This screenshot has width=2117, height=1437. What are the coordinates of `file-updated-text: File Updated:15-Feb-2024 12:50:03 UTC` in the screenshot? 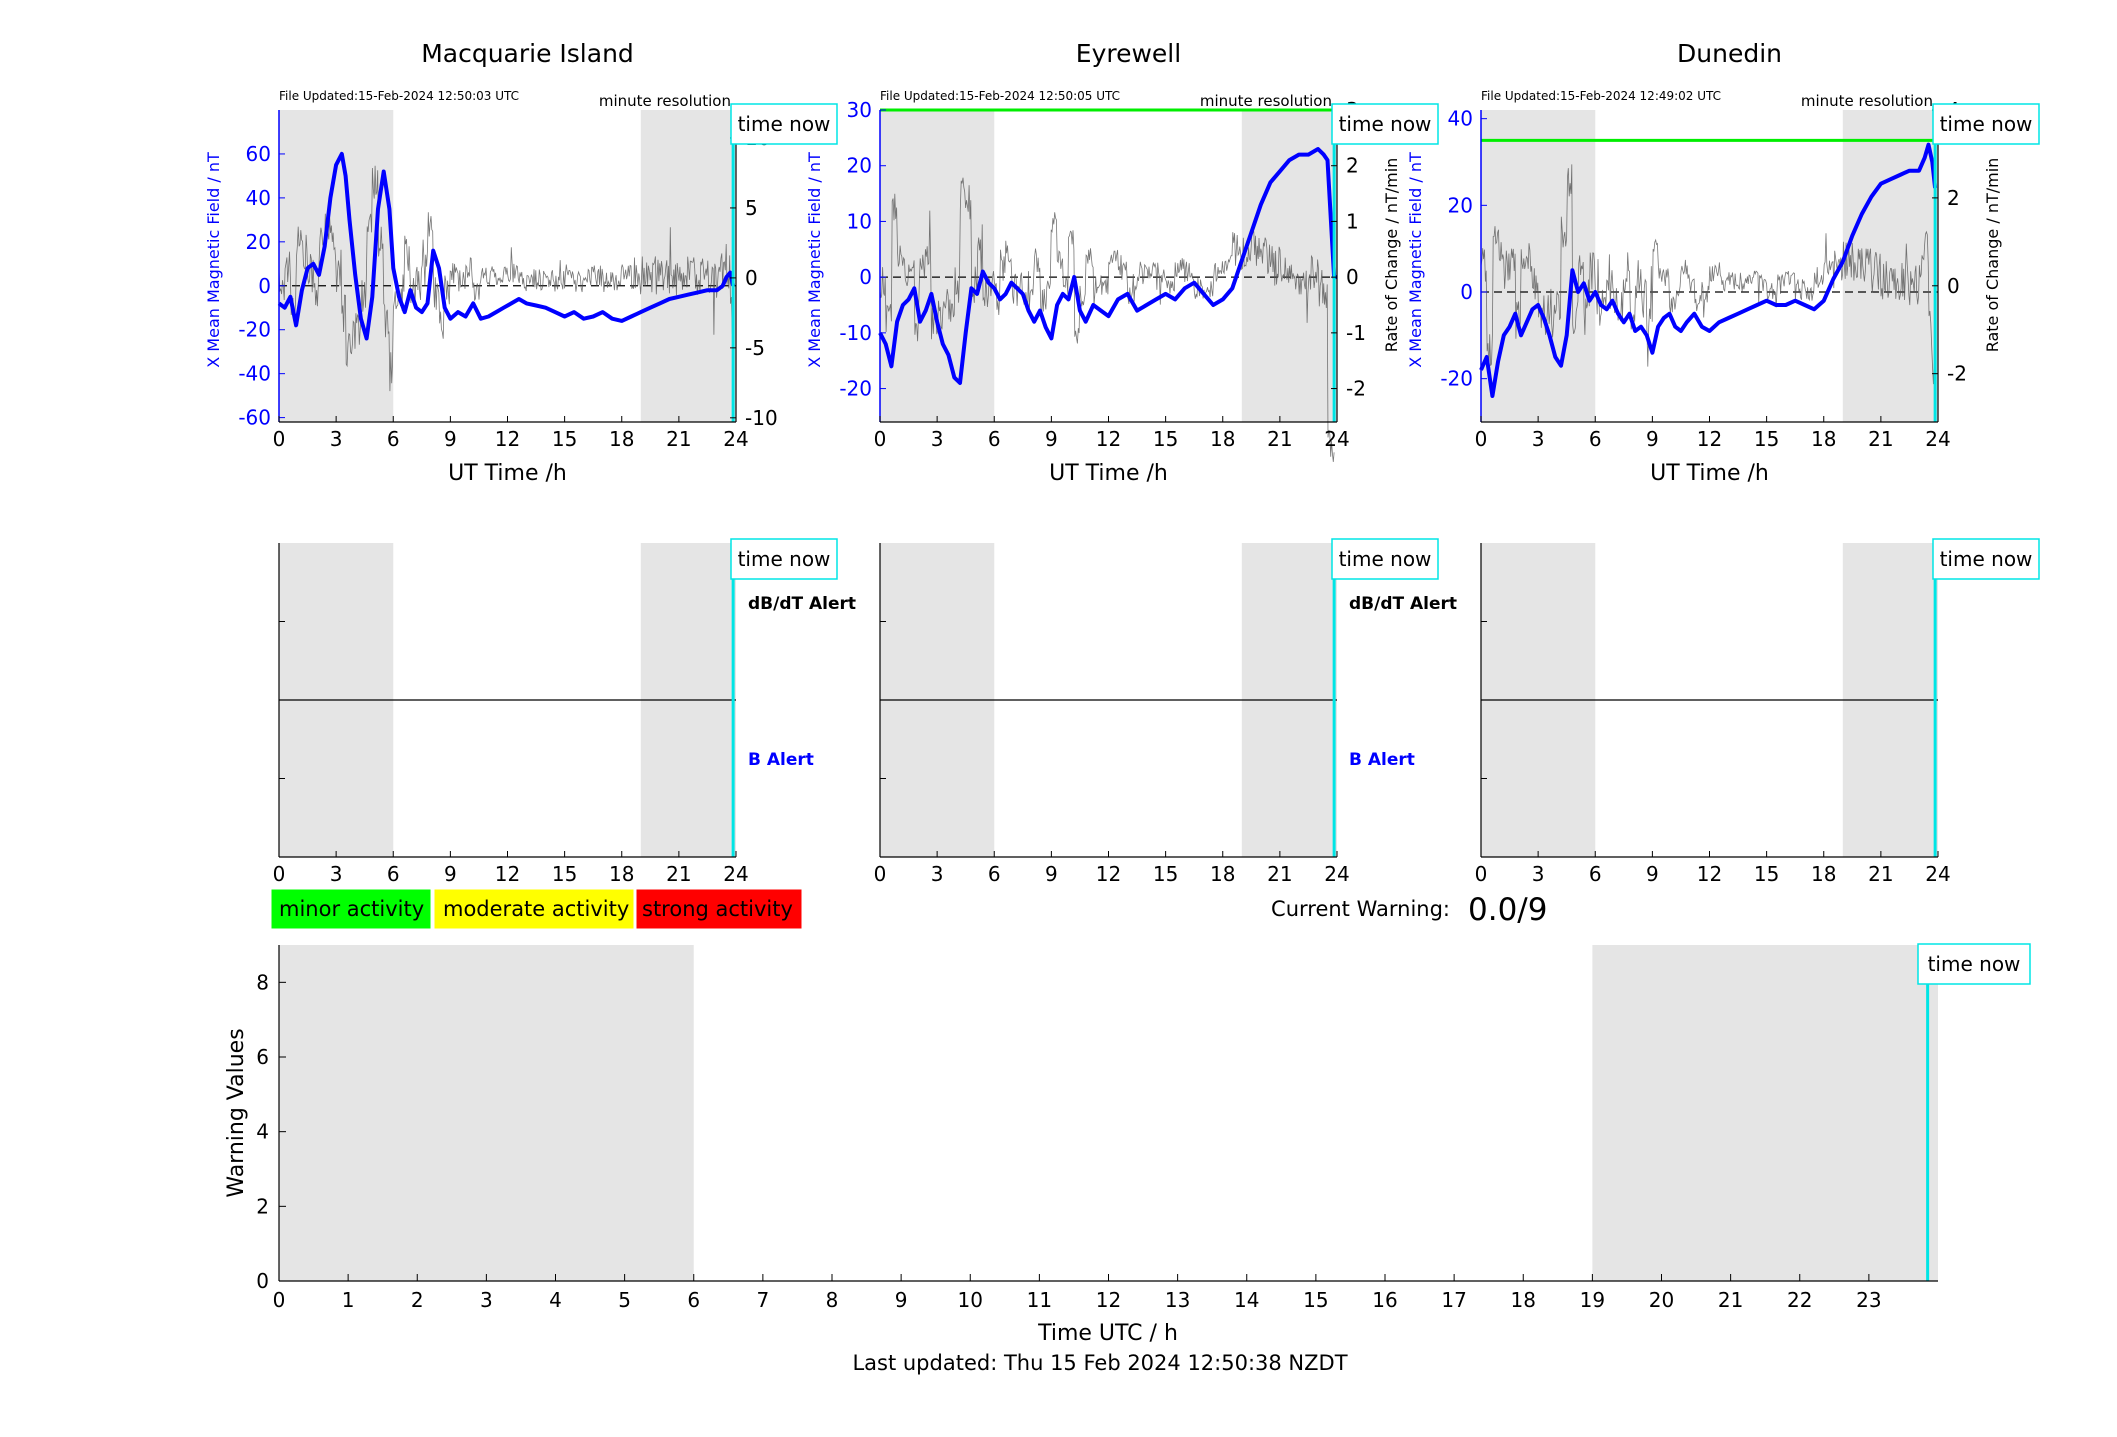 It's located at (399, 96).